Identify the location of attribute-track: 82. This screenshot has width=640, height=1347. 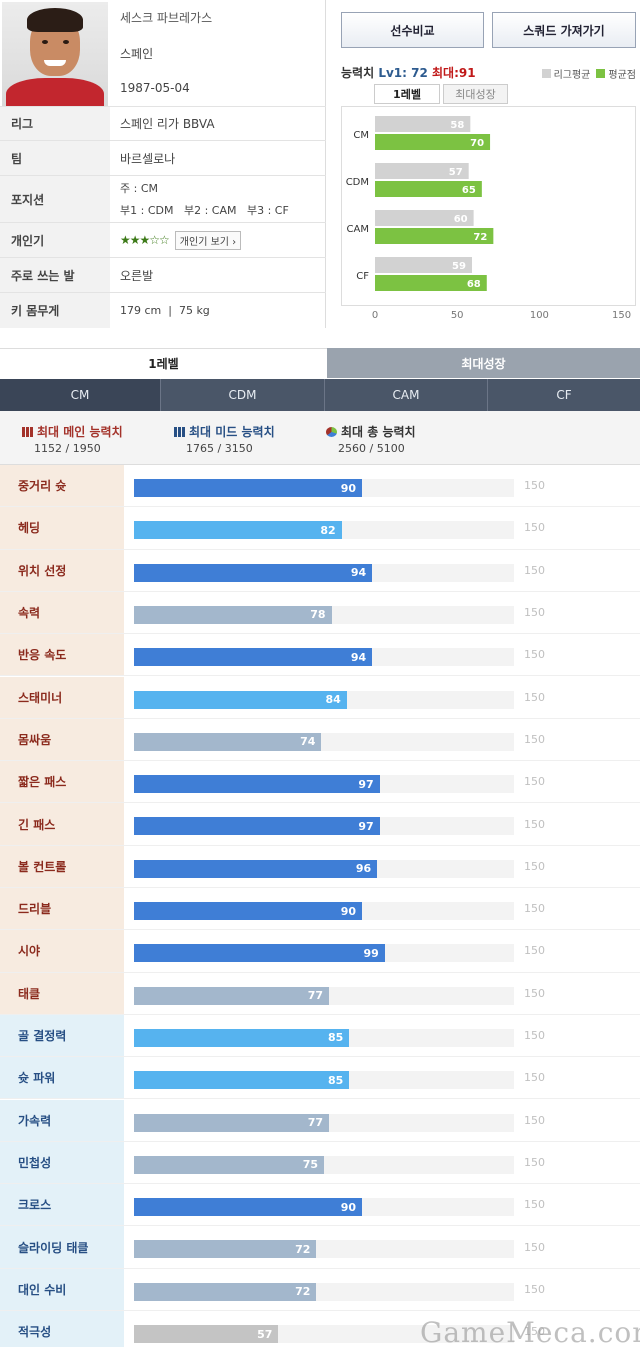
(324, 530).